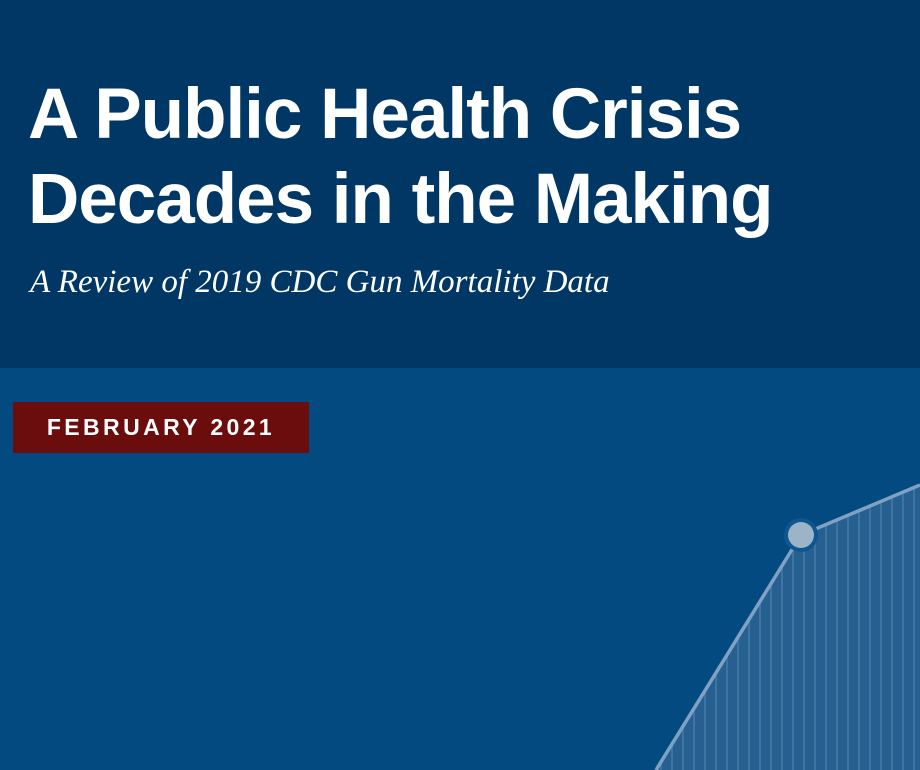  I want to click on report-subtitle: A Review of 2019 CDC Gun Mortality Data, so click(320, 282).